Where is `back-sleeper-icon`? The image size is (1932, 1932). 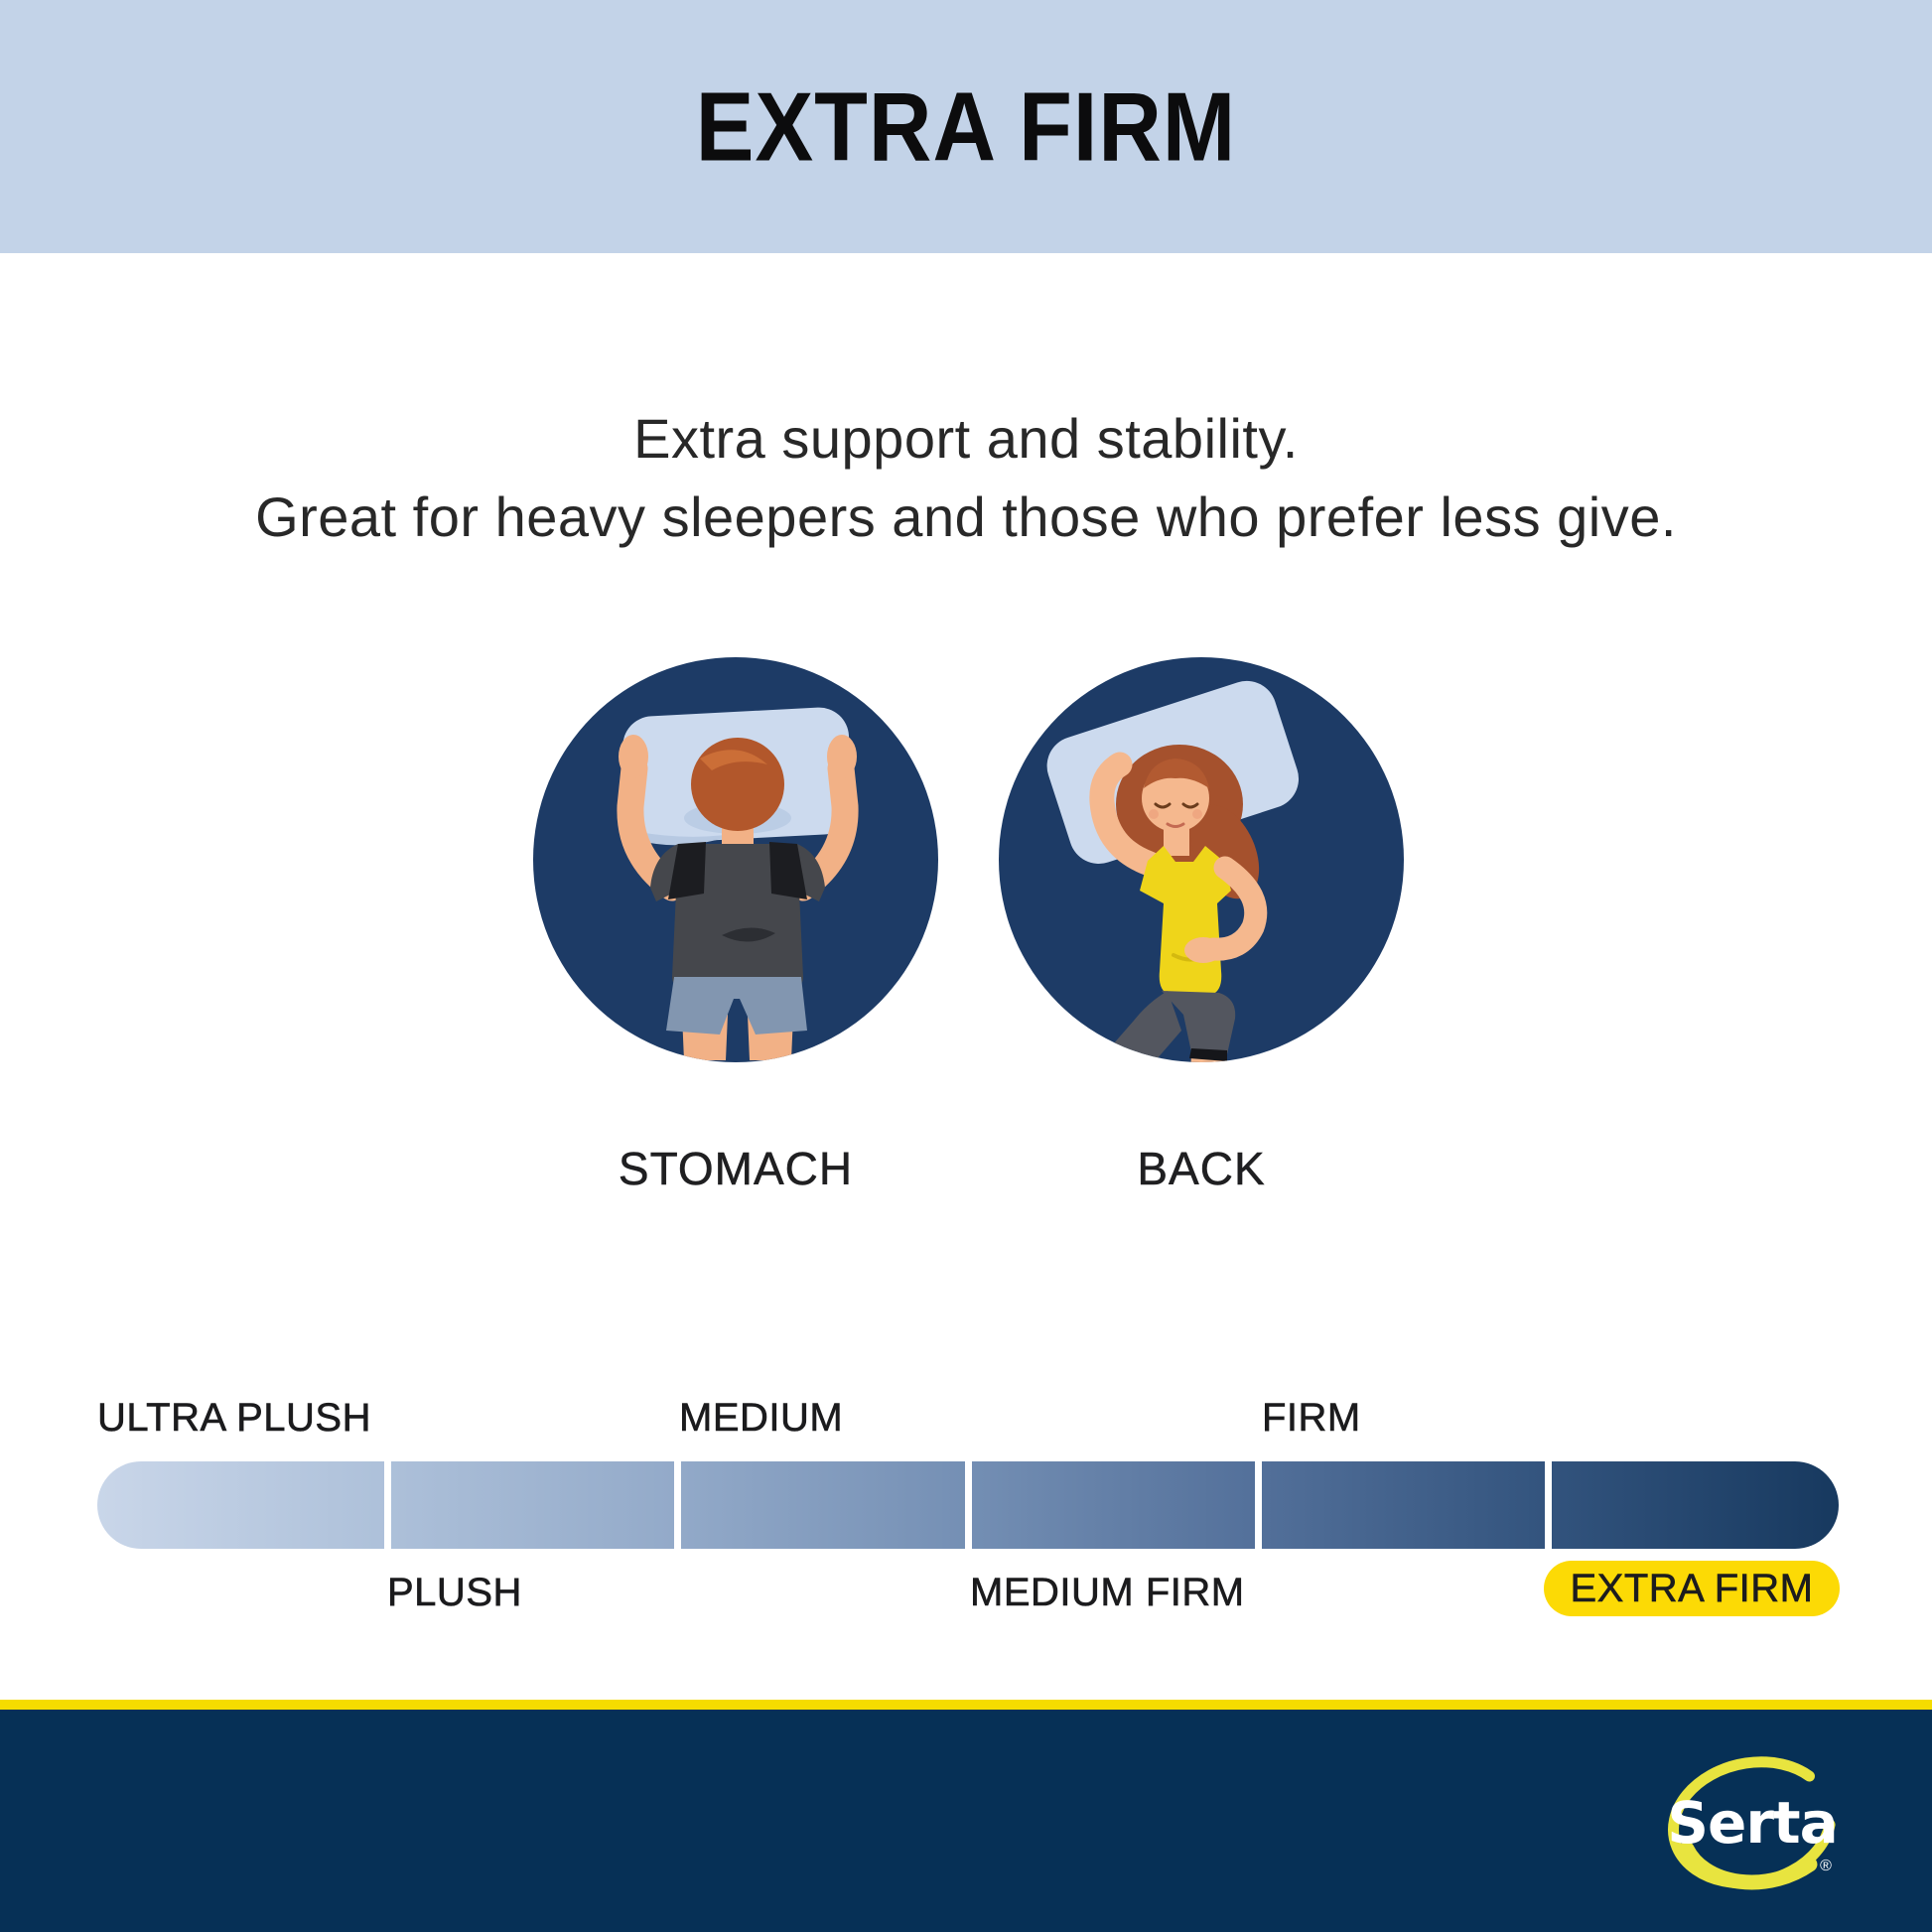
back-sleeper-icon is located at coordinates (1201, 860).